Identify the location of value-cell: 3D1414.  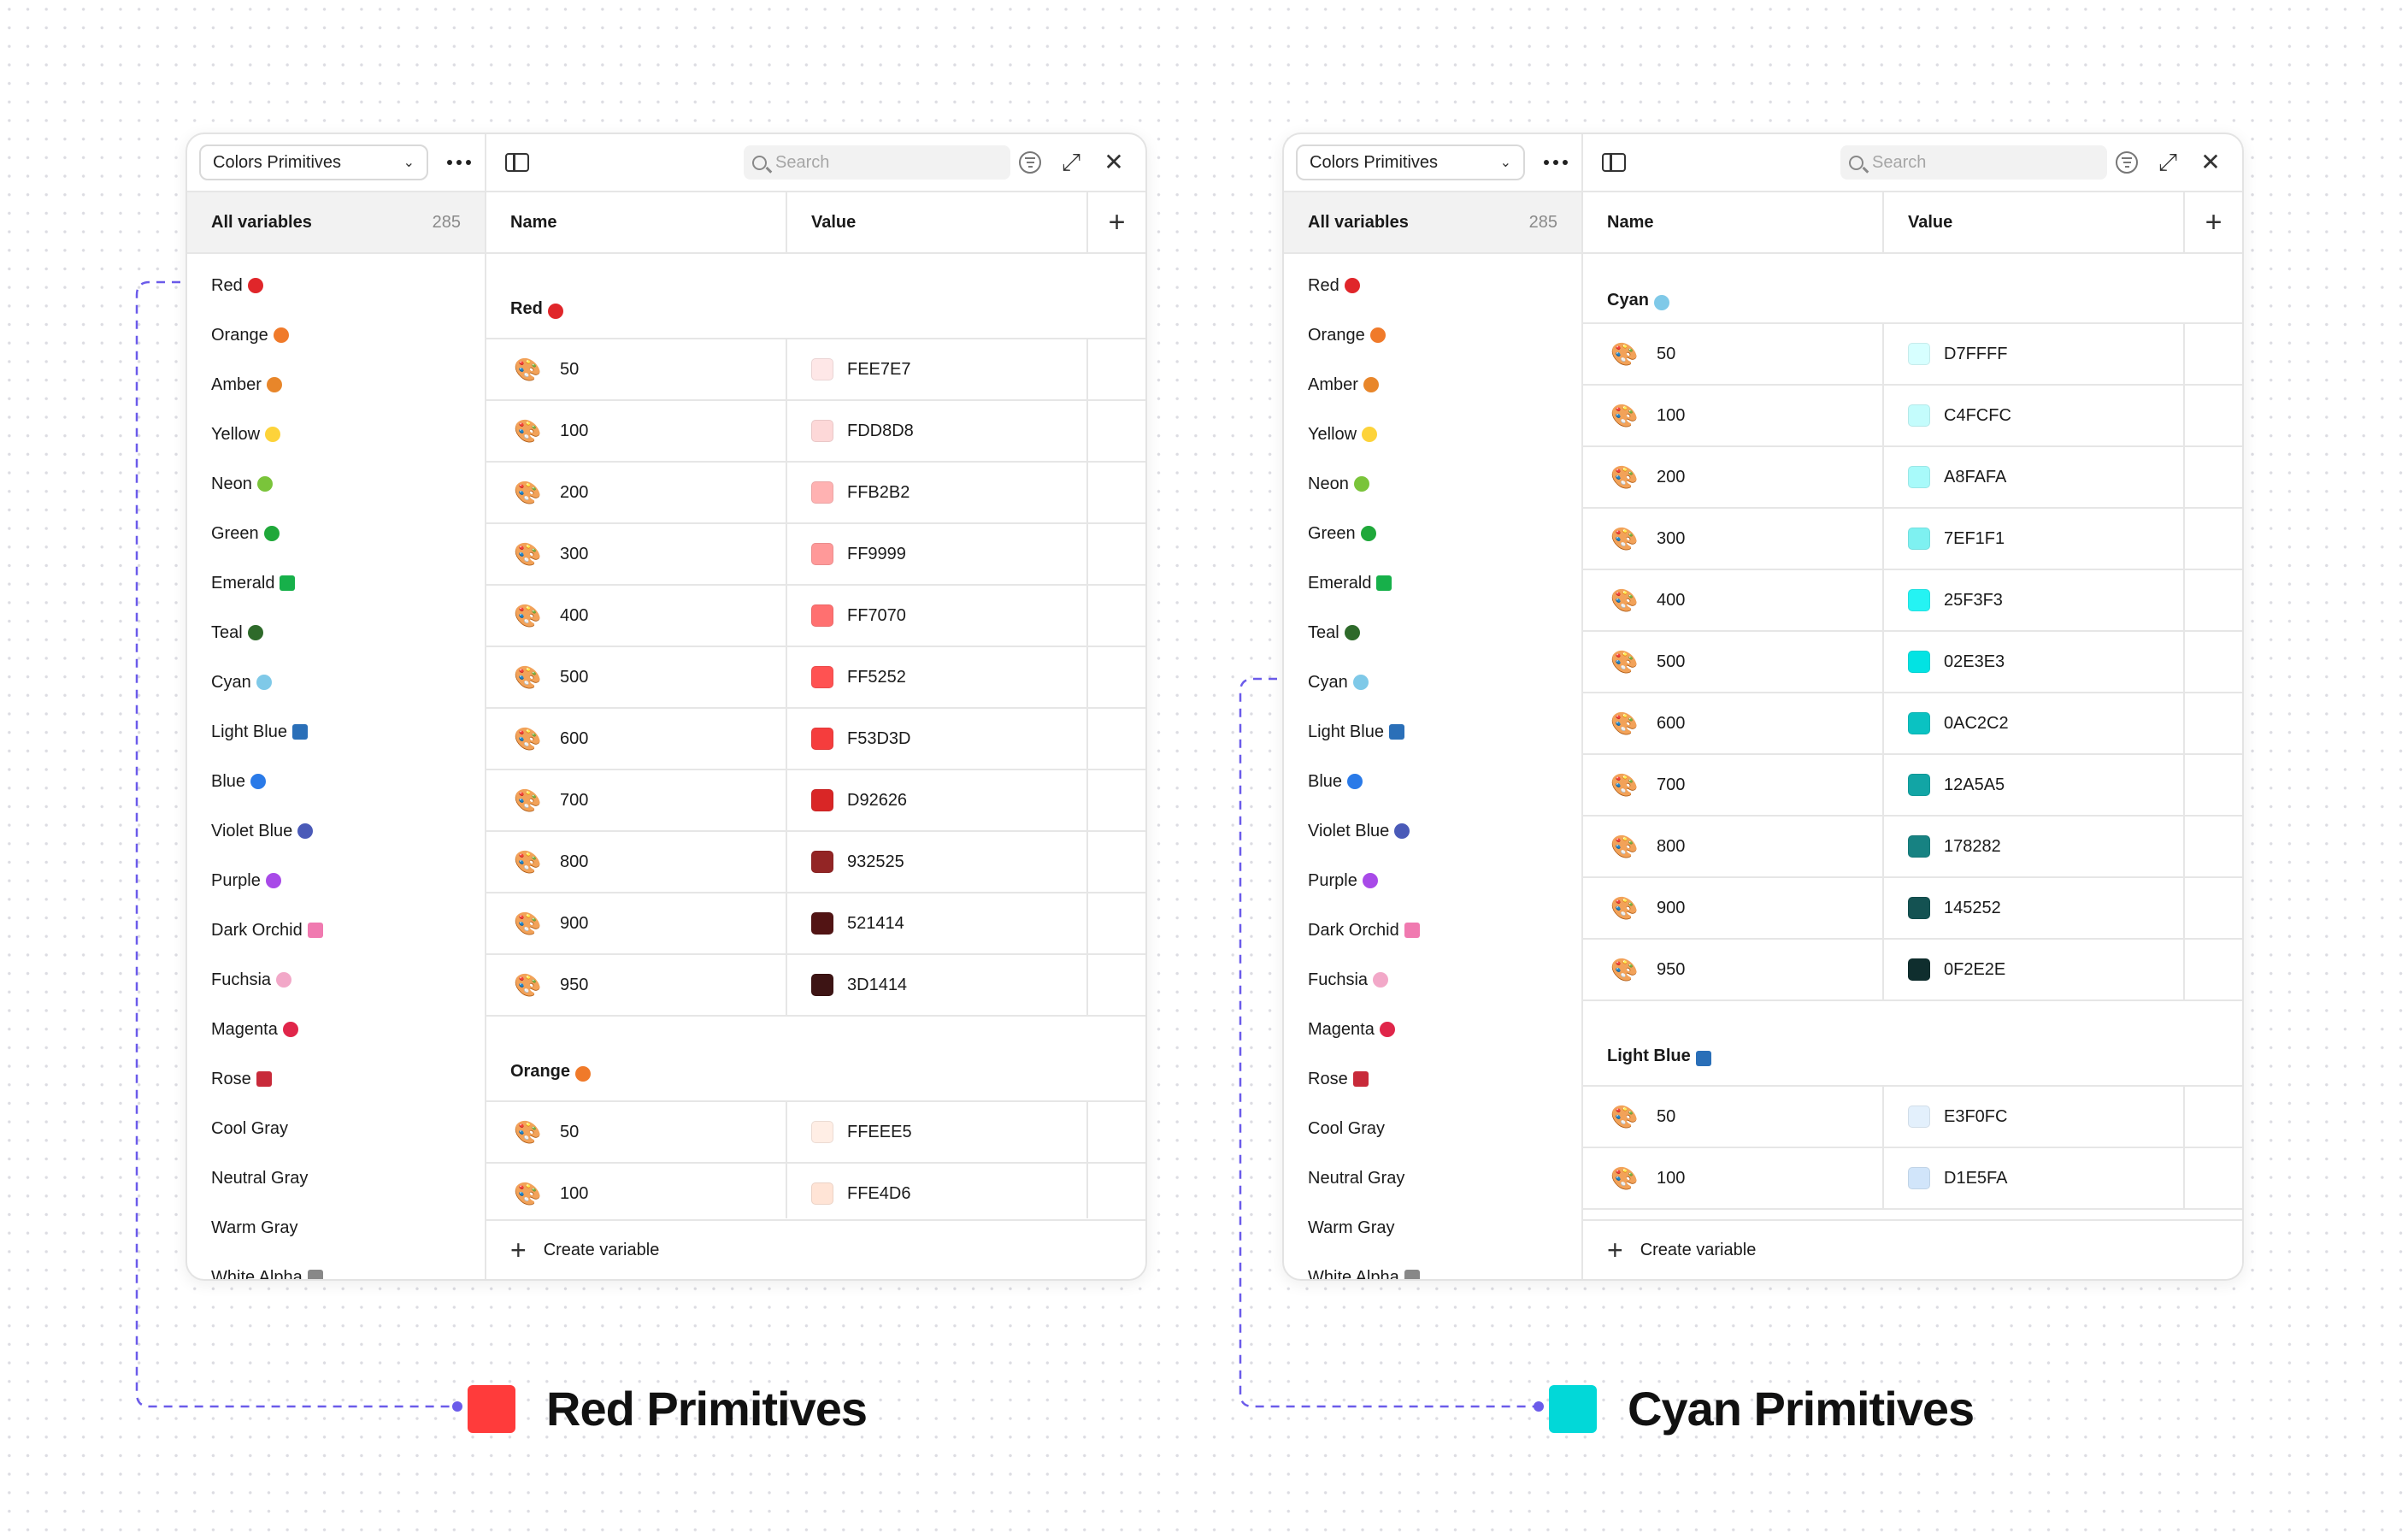
(937, 985).